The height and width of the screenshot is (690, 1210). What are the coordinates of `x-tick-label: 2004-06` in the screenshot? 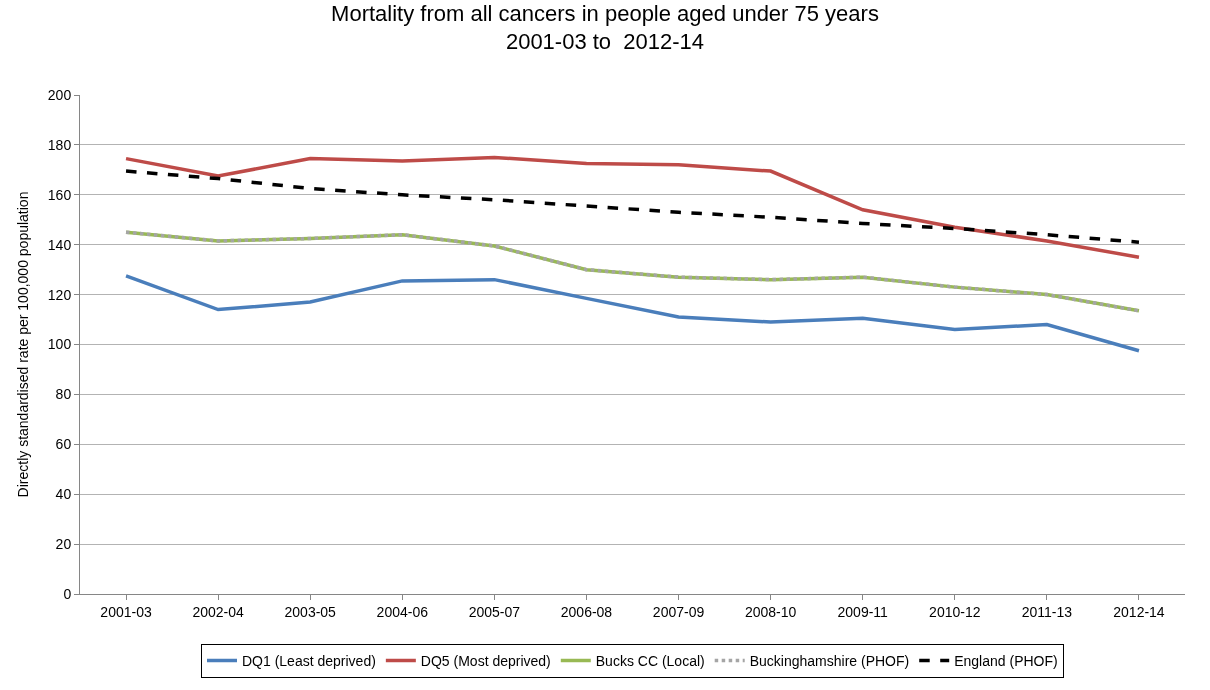 It's located at (402, 611).